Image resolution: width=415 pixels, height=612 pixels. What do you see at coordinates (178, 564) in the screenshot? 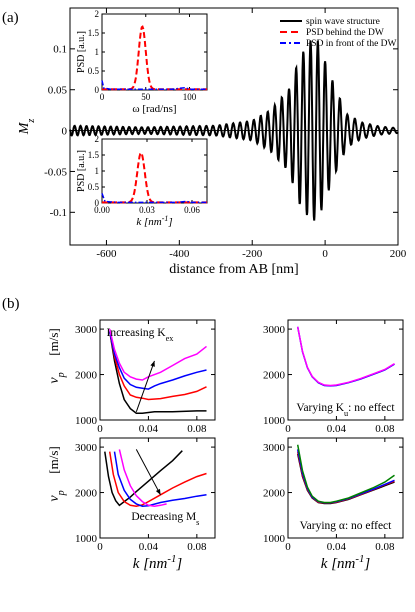
I see `bracket-close: ]` at bounding box center [178, 564].